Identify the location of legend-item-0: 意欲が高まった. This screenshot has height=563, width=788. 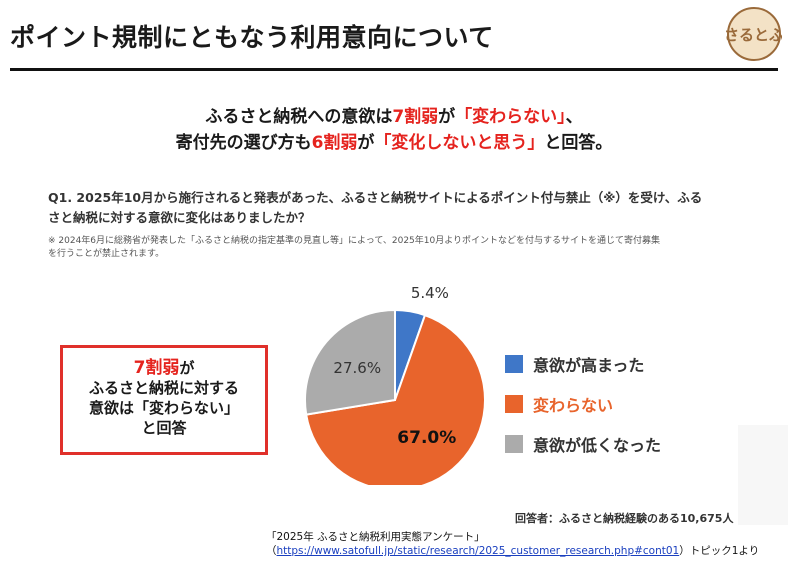
(583, 364).